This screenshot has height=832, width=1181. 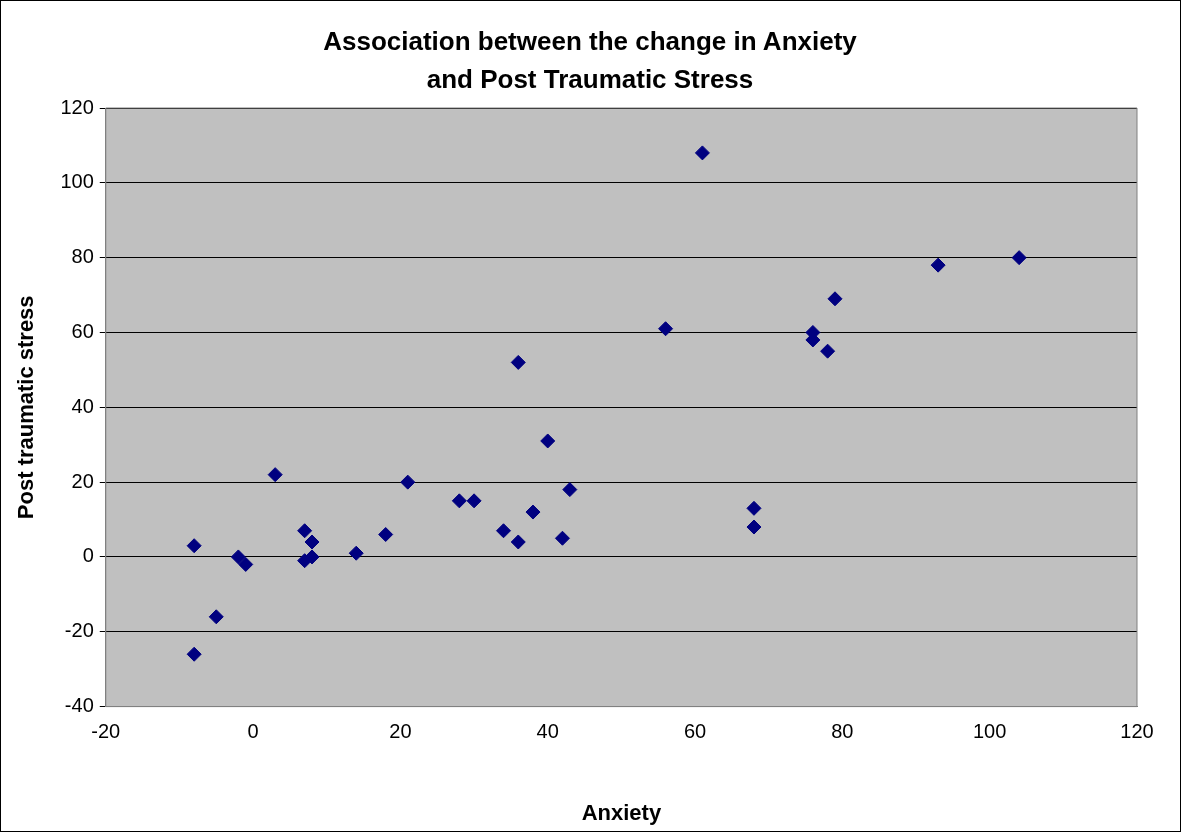 I want to click on y-tick-label: -40, so click(x=79, y=705).